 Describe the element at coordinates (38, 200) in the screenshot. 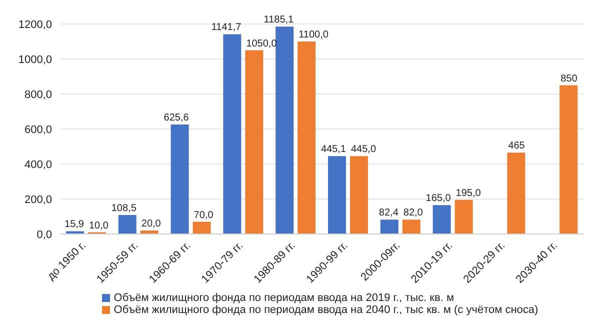

I see `y-tick-label: 200,0` at that location.